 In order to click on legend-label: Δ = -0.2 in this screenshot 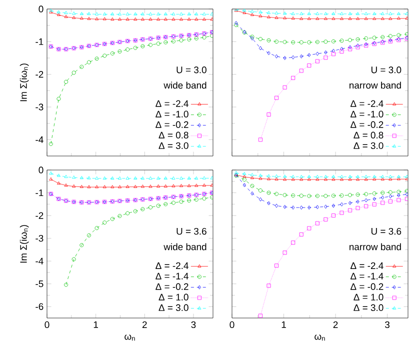, I will do `click(172, 286)`.